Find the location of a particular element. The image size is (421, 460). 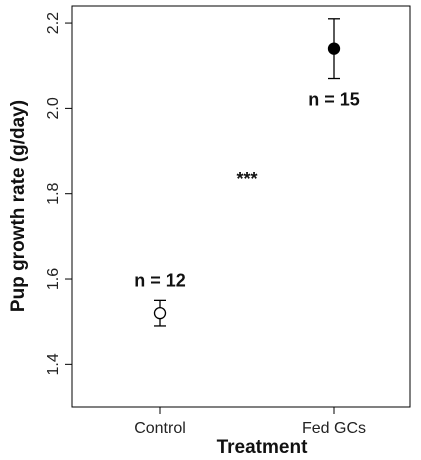

y-tick-label: 1.6 is located at coordinates (53, 279).